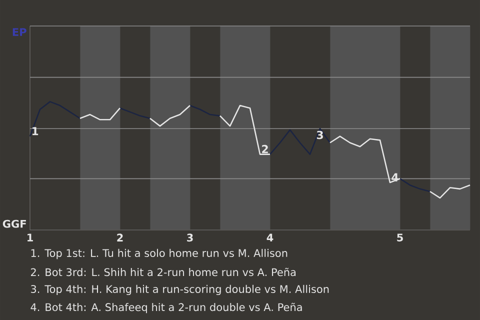 The width and height of the screenshot is (480, 320). Describe the element at coordinates (270, 238) in the screenshot. I see `x-tick-label: 4` at that location.